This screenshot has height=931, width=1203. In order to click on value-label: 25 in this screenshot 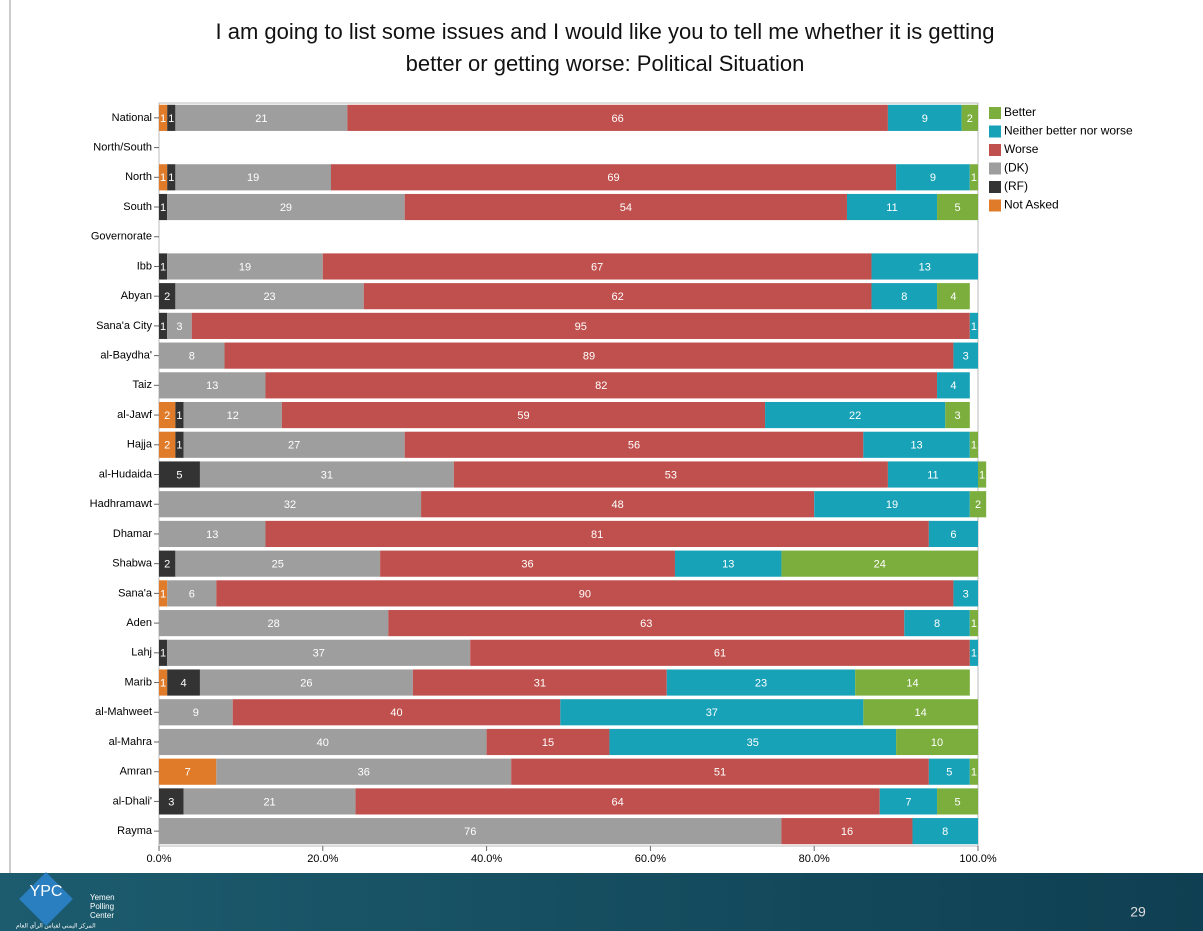, I will do `click(278, 565)`.